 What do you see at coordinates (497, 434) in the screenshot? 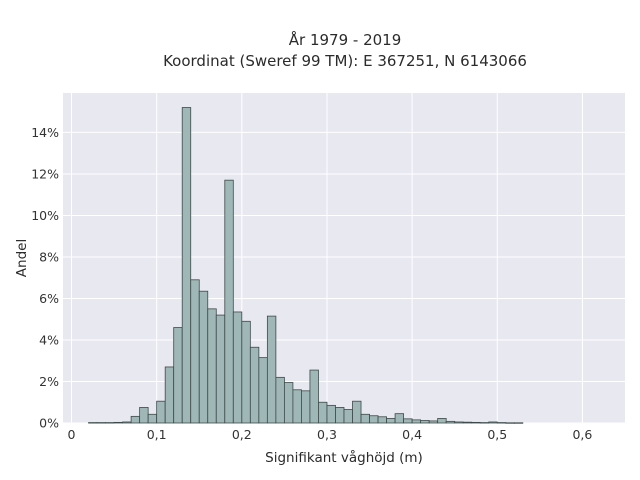
I see `x-tick-label: 0,5` at bounding box center [497, 434].